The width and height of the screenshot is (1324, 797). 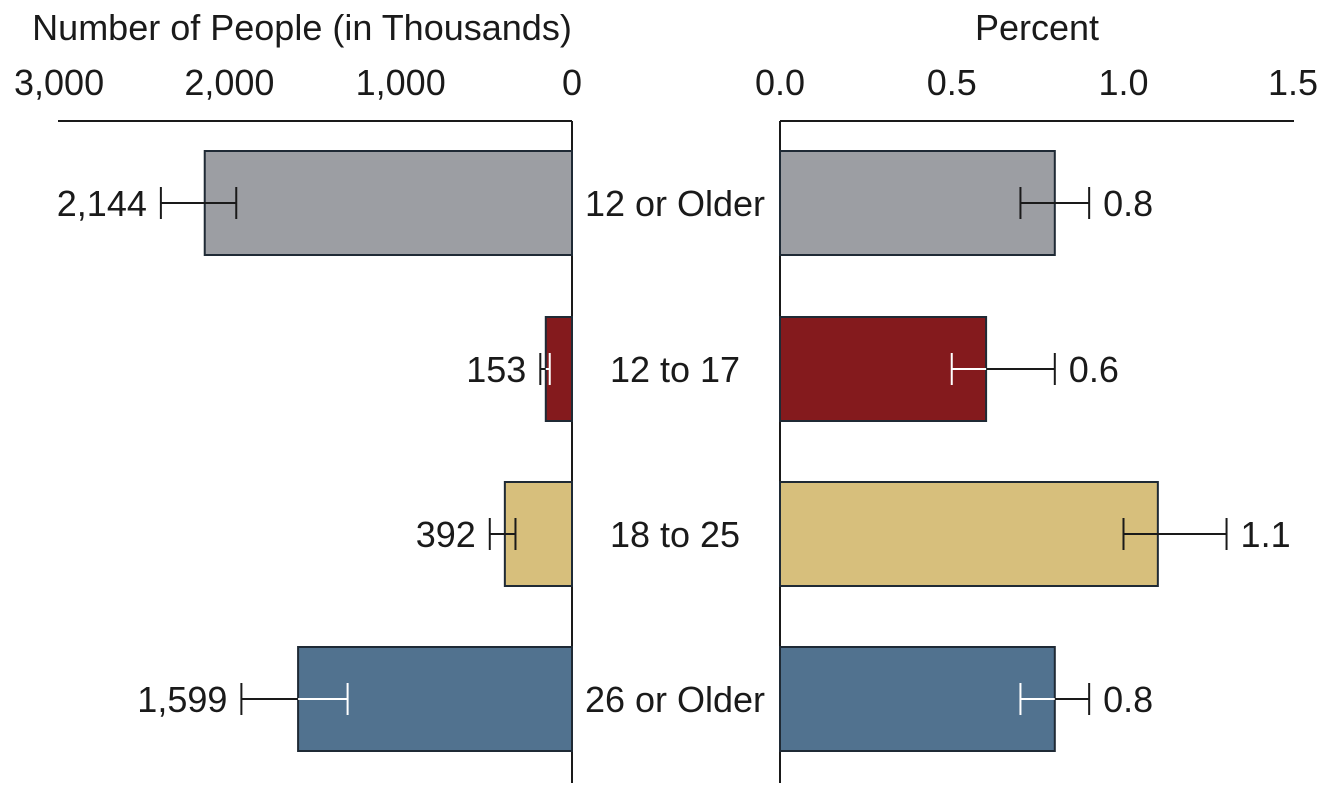 What do you see at coordinates (388, 203) in the screenshot?
I see `left-bar` at bounding box center [388, 203].